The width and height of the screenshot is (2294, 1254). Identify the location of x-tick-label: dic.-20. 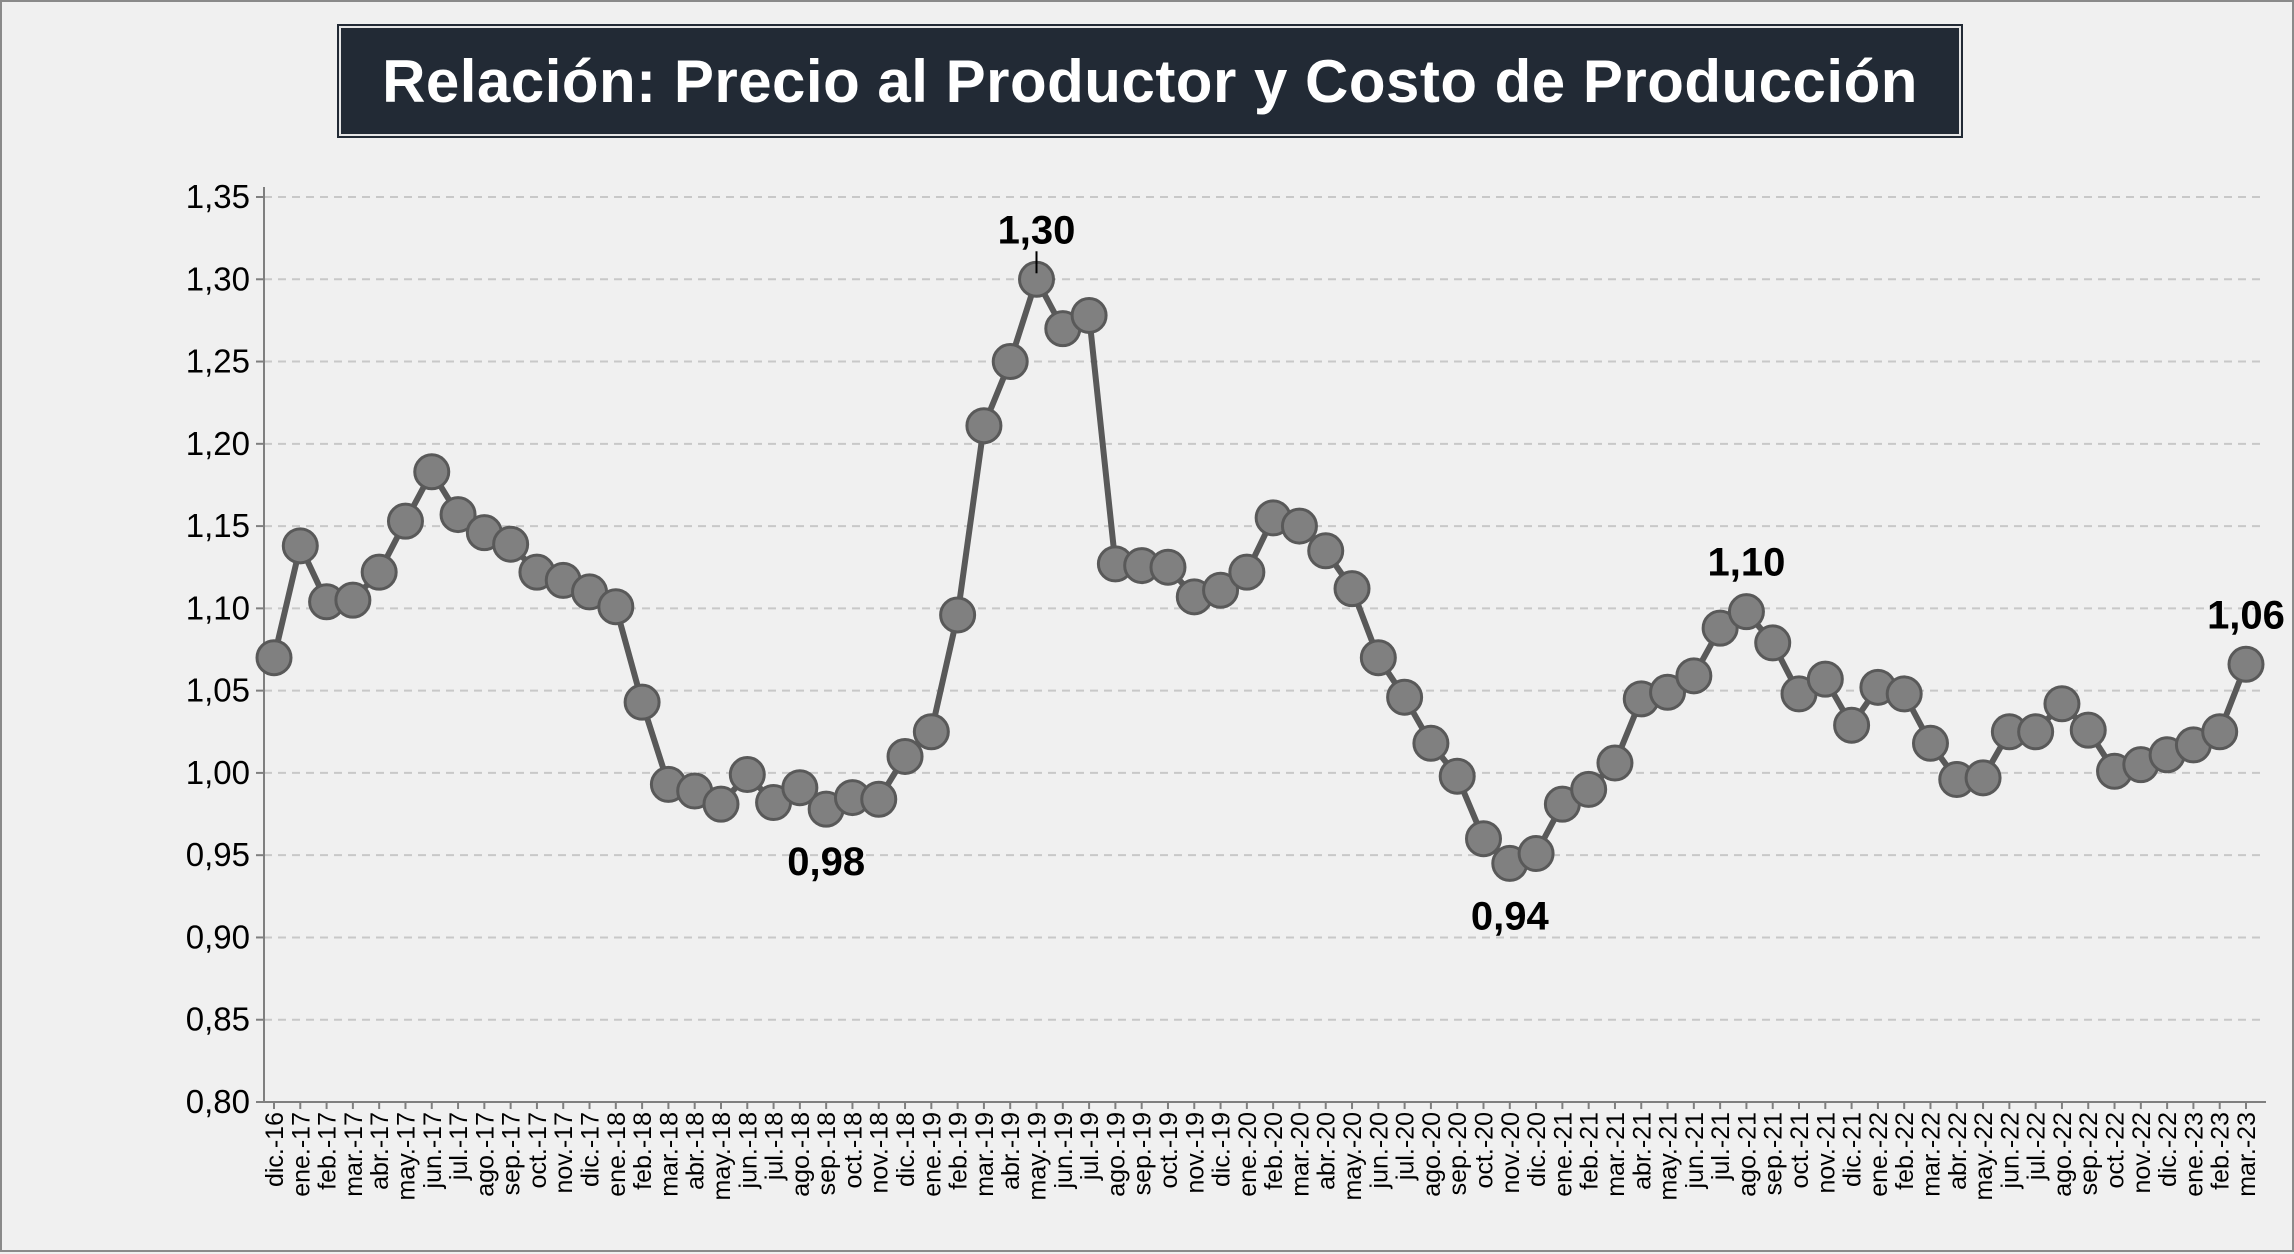
(1537, 1149).